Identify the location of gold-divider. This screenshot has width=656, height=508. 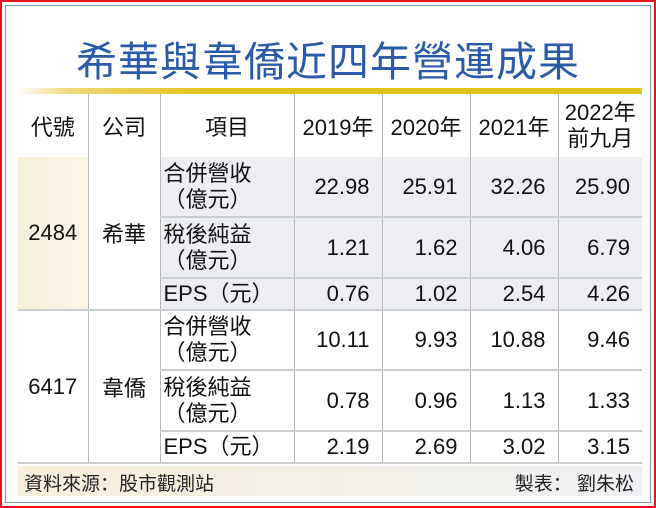
(330, 91).